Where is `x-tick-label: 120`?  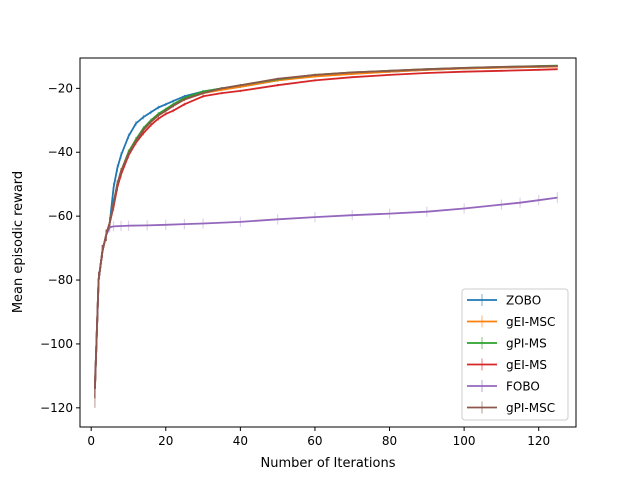 x-tick-label: 120 is located at coordinates (538, 441).